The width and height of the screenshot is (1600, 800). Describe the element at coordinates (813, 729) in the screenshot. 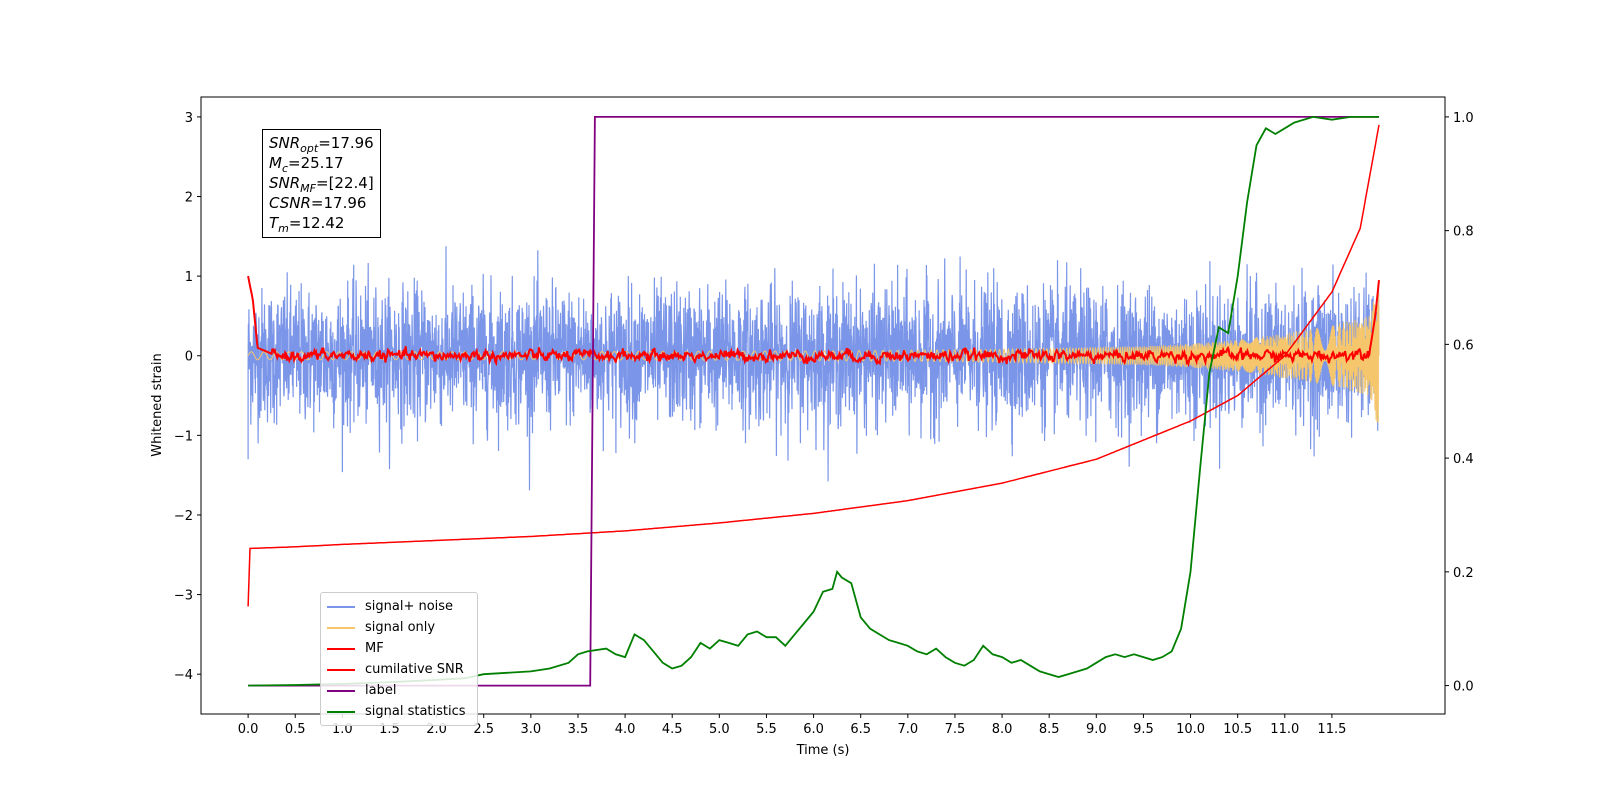

I see `x-tick-label: 6.0` at that location.